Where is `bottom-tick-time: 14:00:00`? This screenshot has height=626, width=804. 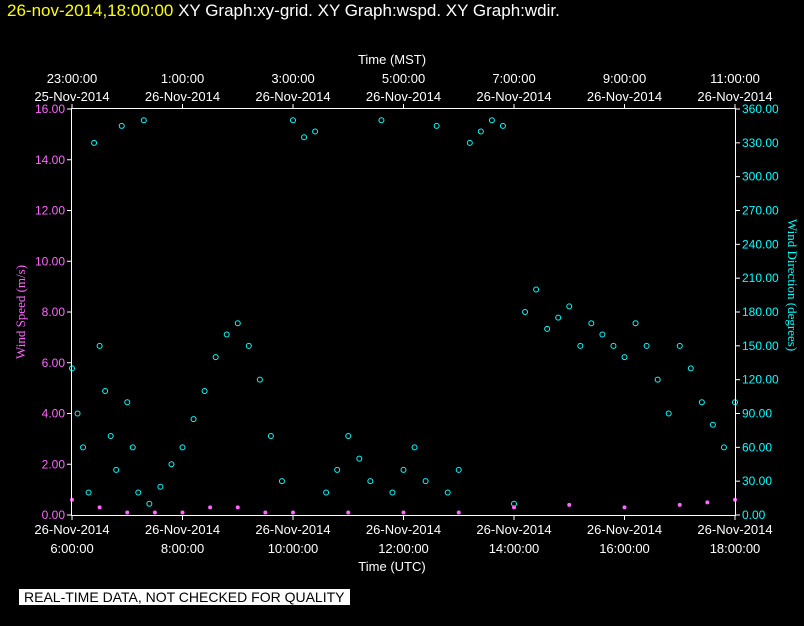 bottom-tick-time: 14:00:00 is located at coordinates (514, 548).